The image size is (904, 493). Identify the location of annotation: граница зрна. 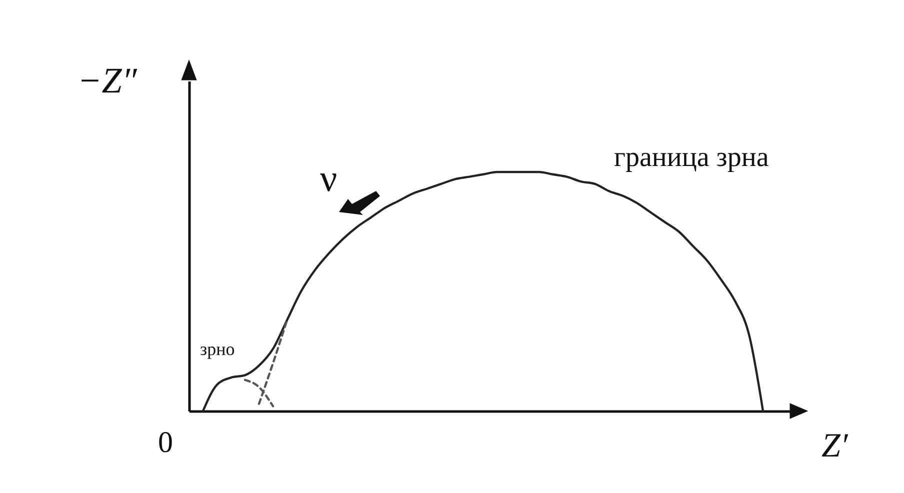
(691, 157).